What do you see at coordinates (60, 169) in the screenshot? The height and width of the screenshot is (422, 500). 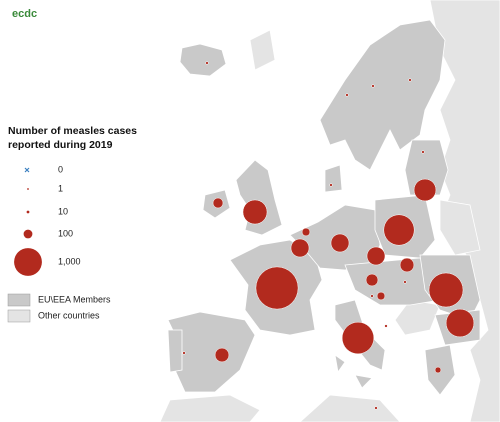 I see `legend-size-label: 0` at bounding box center [60, 169].